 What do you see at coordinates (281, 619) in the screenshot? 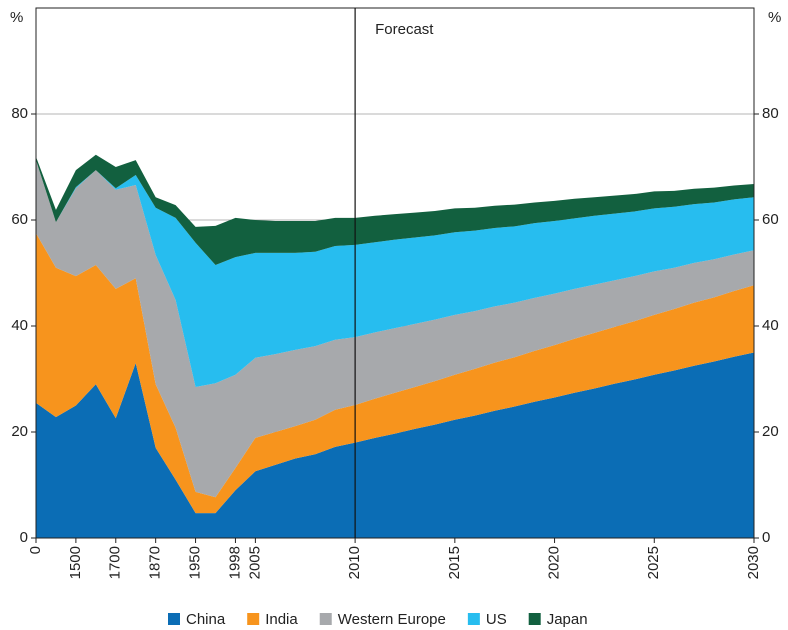
I see `legend-label: India` at bounding box center [281, 619].